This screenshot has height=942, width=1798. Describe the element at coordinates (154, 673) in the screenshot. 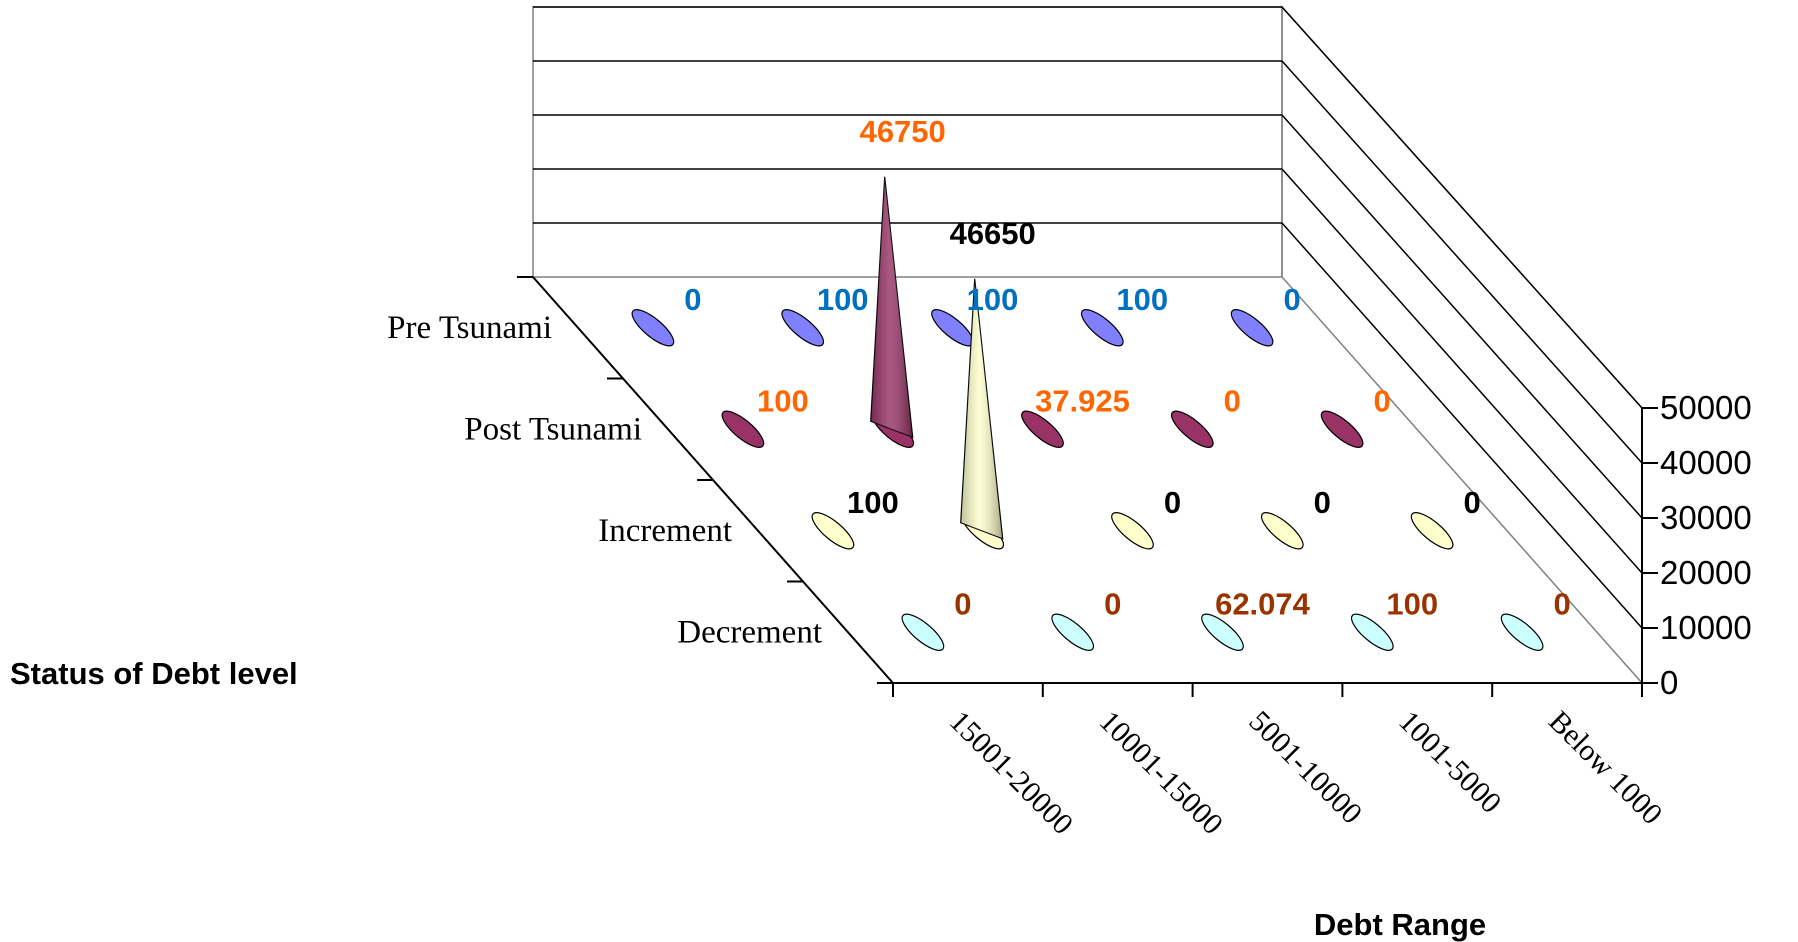

I see `y-axis-title: Status of Debt level` at that location.